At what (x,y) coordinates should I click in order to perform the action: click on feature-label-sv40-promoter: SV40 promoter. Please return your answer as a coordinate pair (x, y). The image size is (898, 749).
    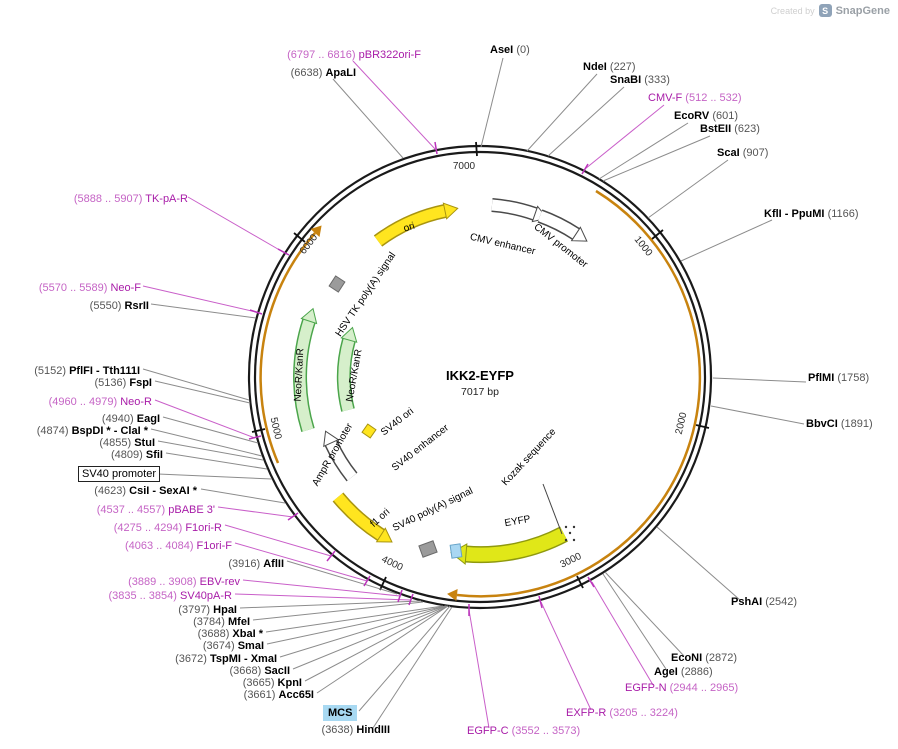
    Looking at the image, I should click on (119, 474).